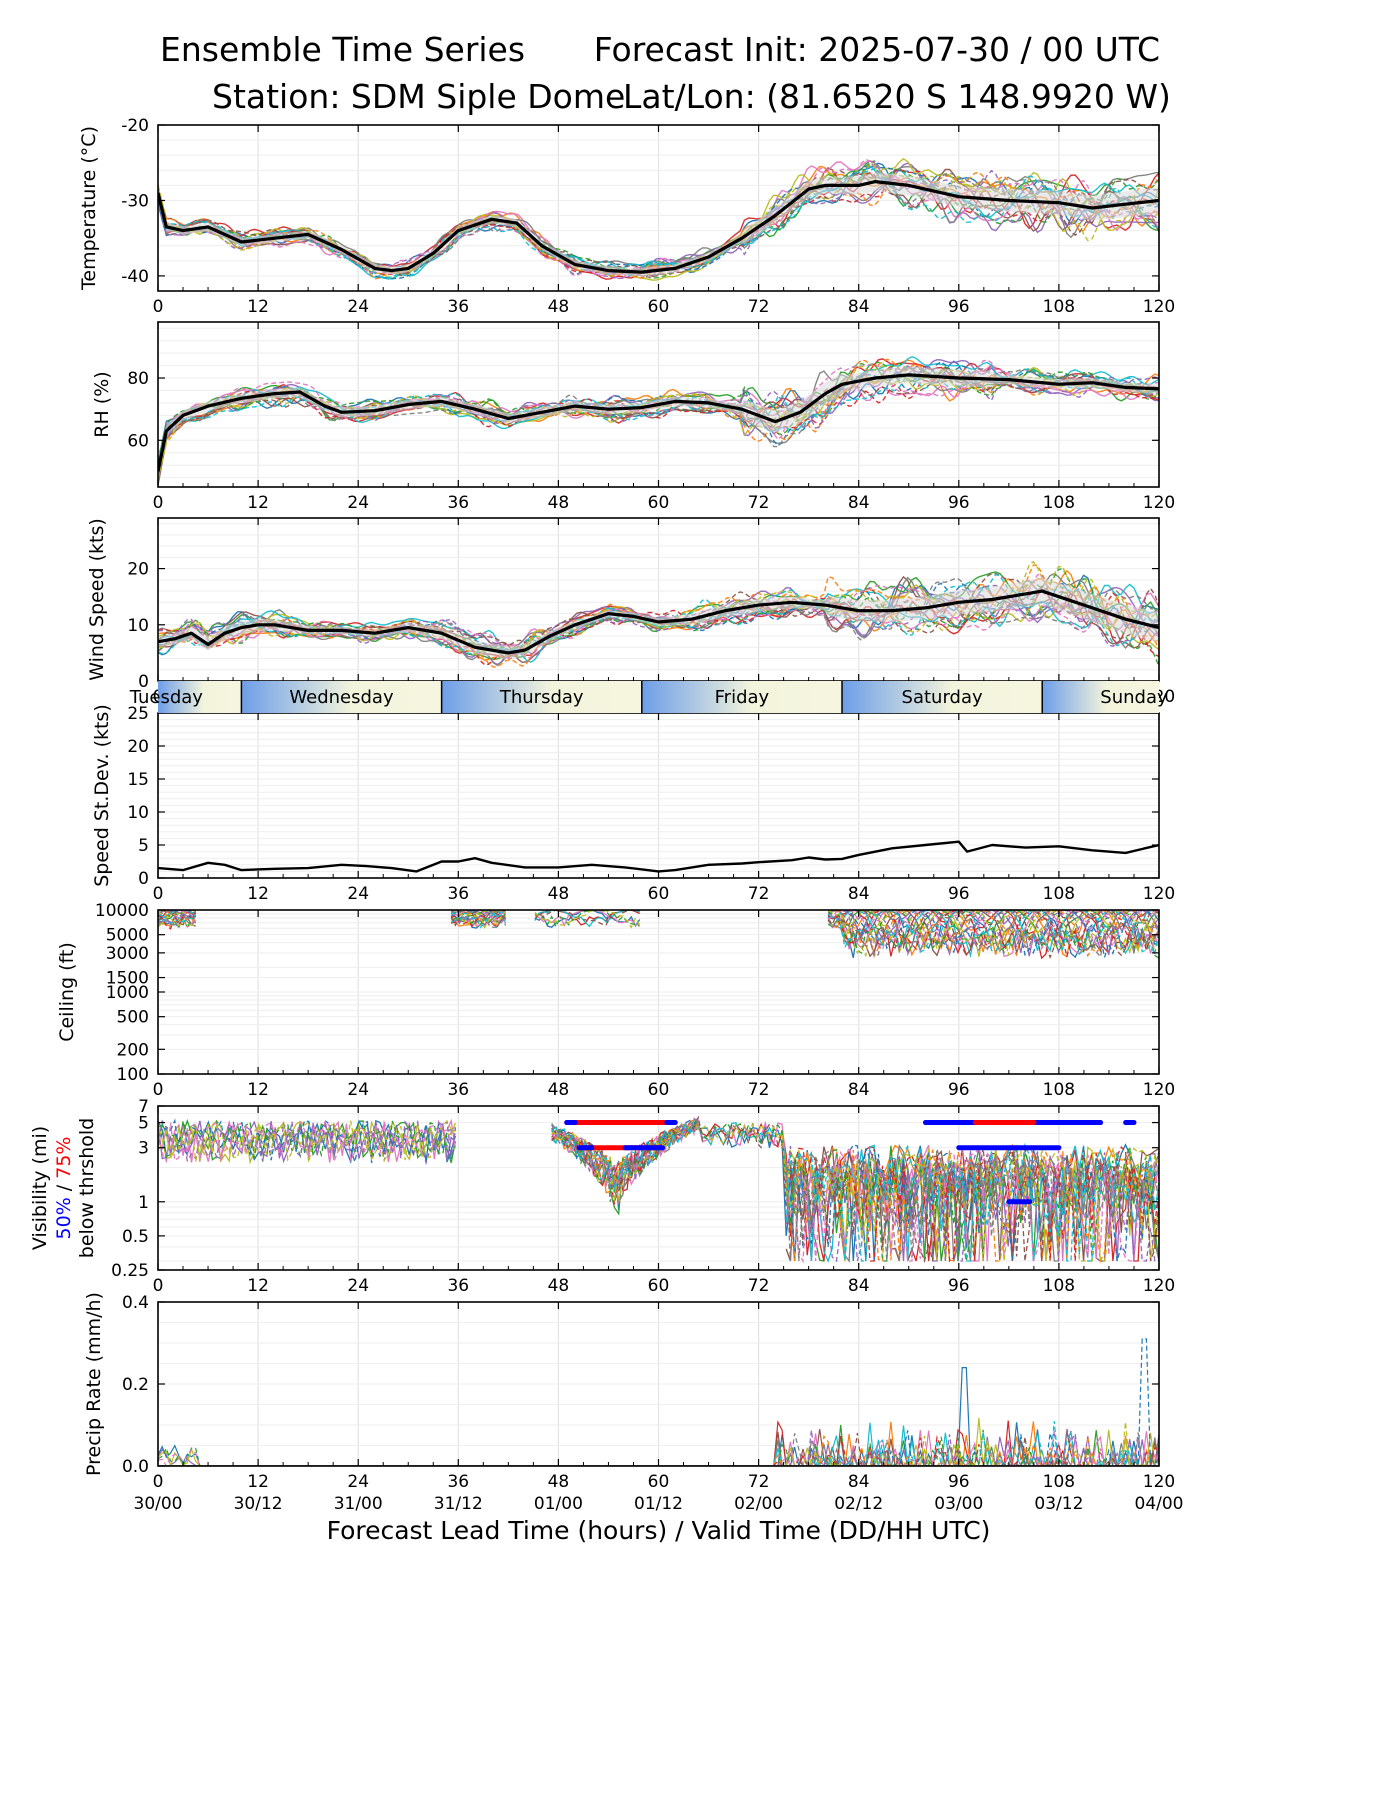 Image resolution: width=1400 pixels, height=1800 pixels. I want to click on day-label: Wednesday, so click(341, 697).